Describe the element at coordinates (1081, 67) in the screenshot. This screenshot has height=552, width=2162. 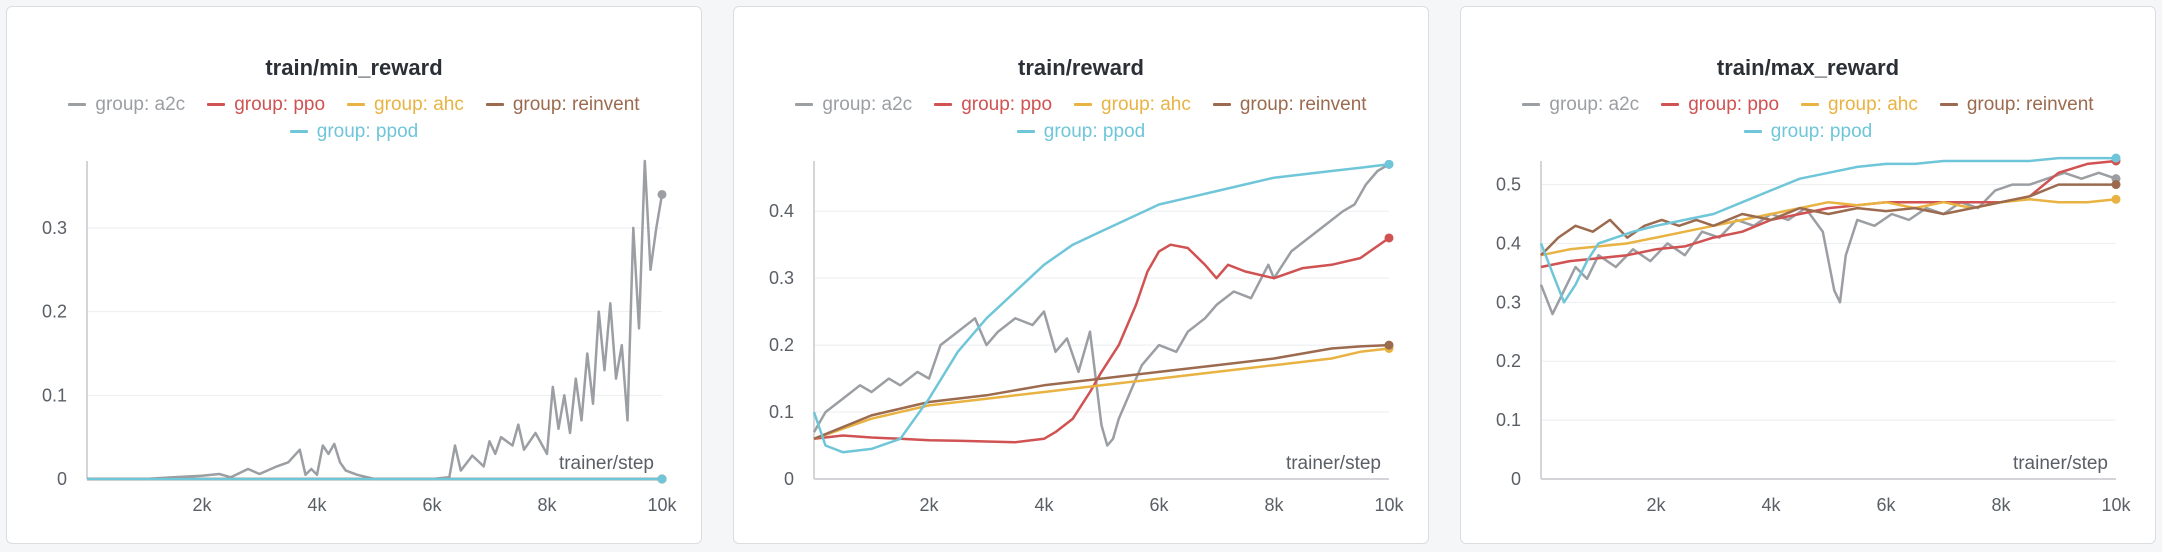
I see `chart-title: train/reward` at that location.